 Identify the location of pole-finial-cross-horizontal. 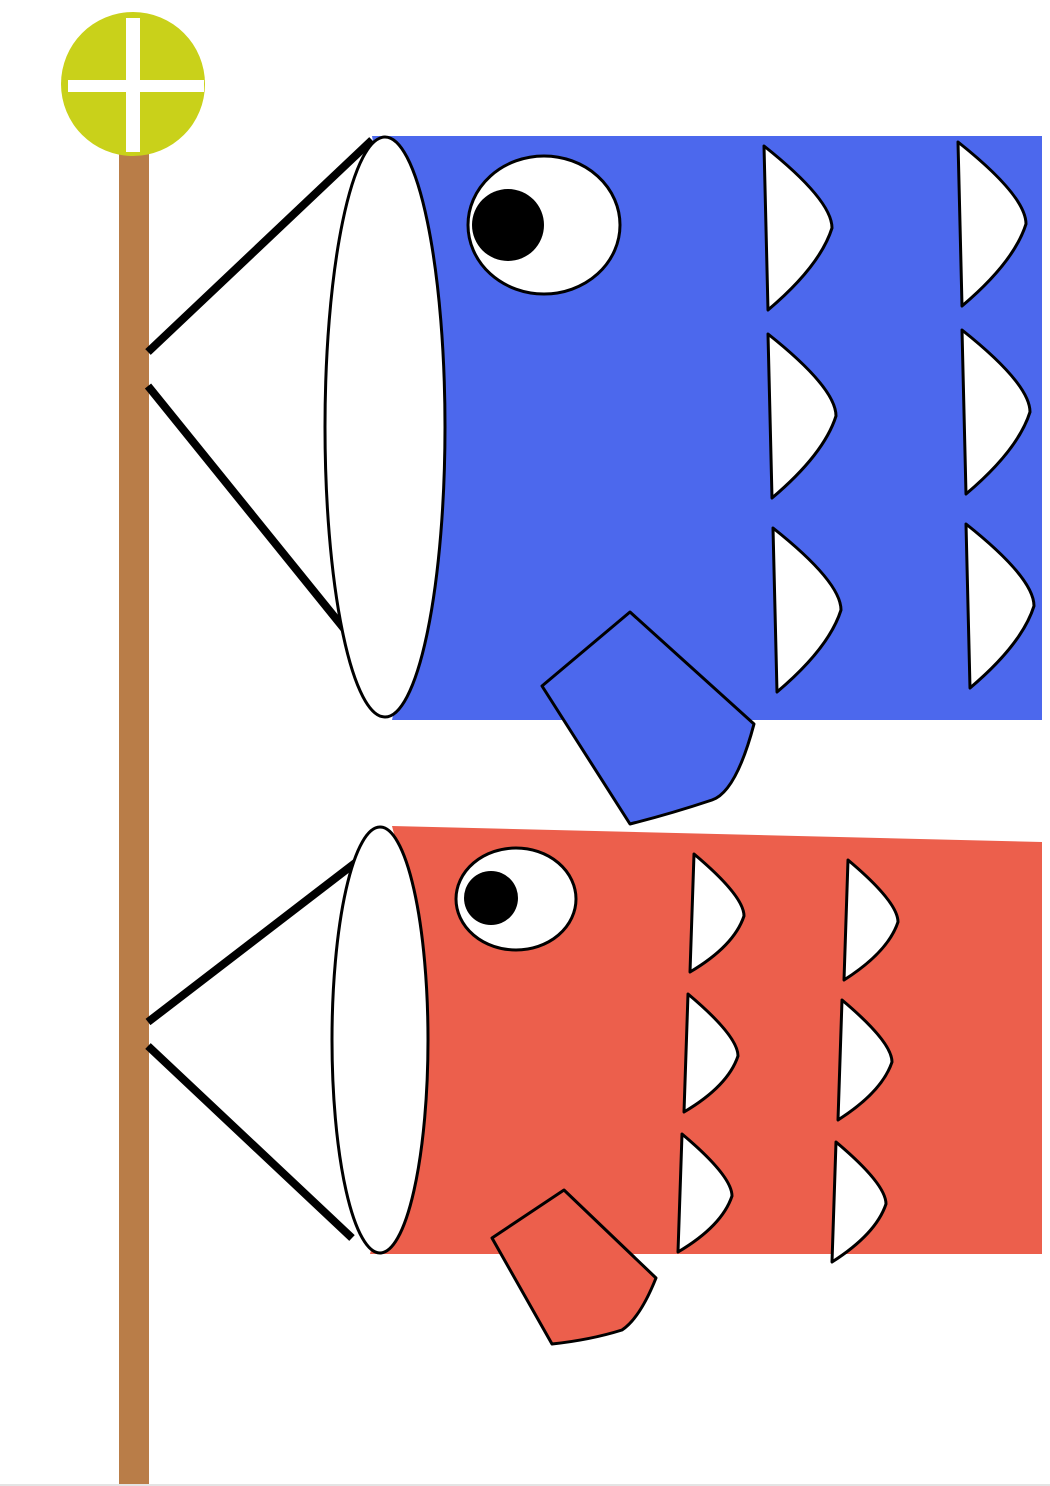
(136, 86).